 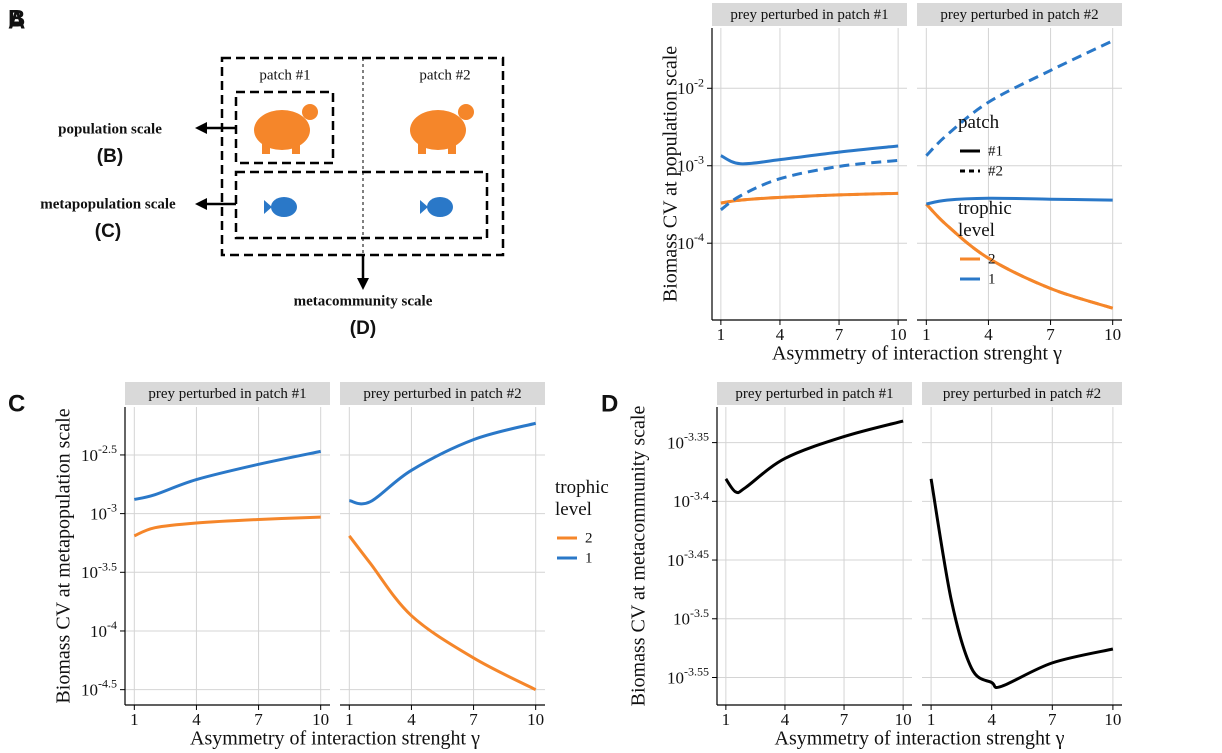 I want to click on y-tick-label: 10-3.4, so click(x=691, y=499).